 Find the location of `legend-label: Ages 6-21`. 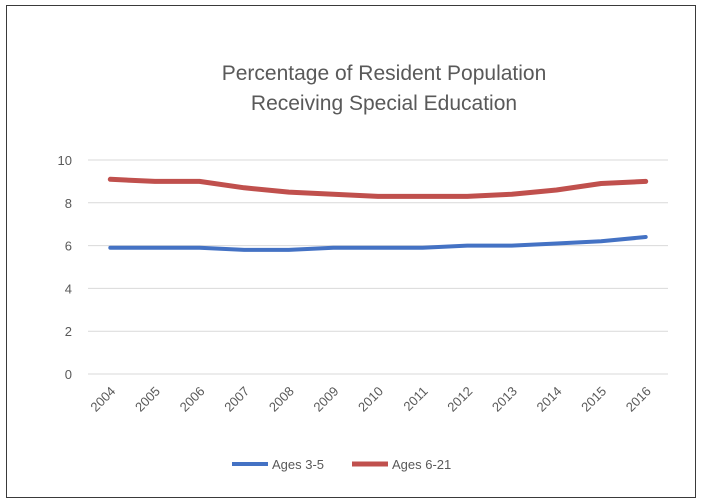

legend-label: Ages 6-21 is located at coordinates (421, 464).